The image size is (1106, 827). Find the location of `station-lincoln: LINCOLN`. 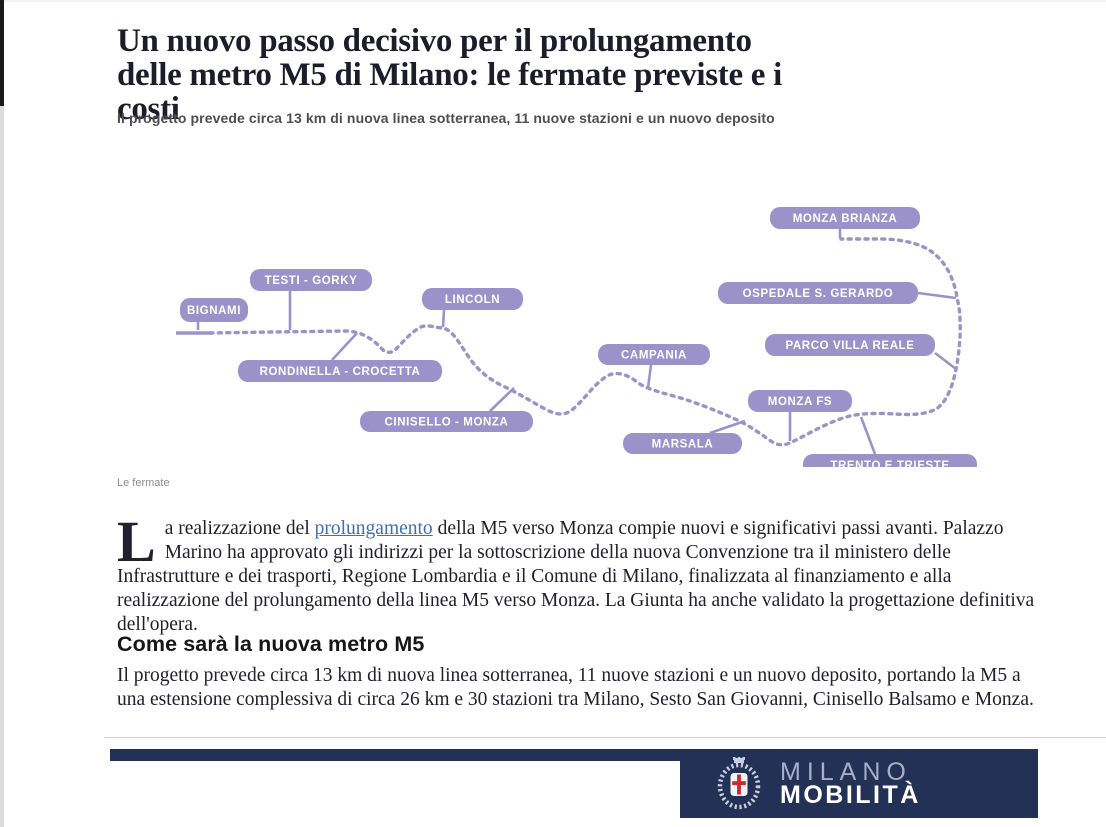

station-lincoln: LINCOLN is located at coordinates (472, 308).